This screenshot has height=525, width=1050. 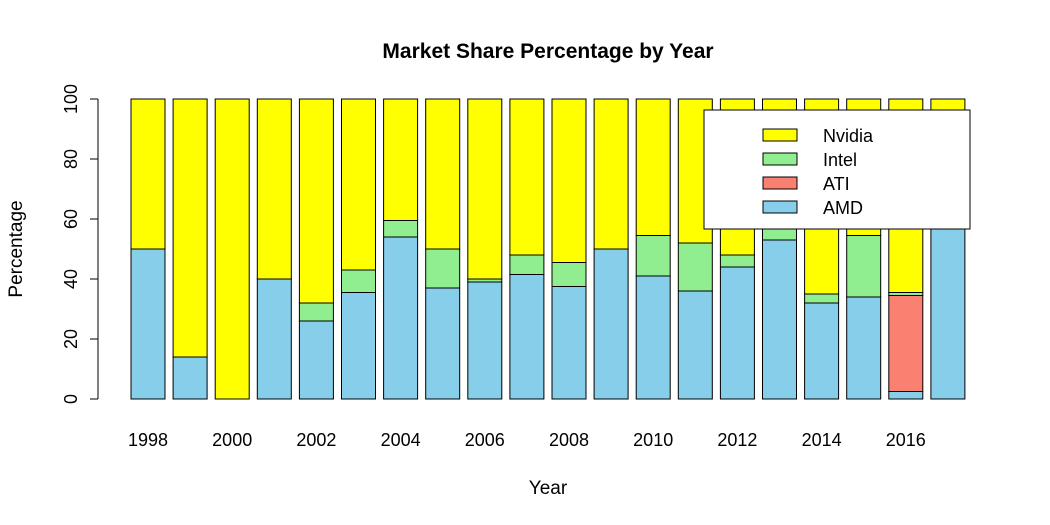 What do you see at coordinates (485, 189) in the screenshot?
I see `bar-segment-nvidia-2006` at bounding box center [485, 189].